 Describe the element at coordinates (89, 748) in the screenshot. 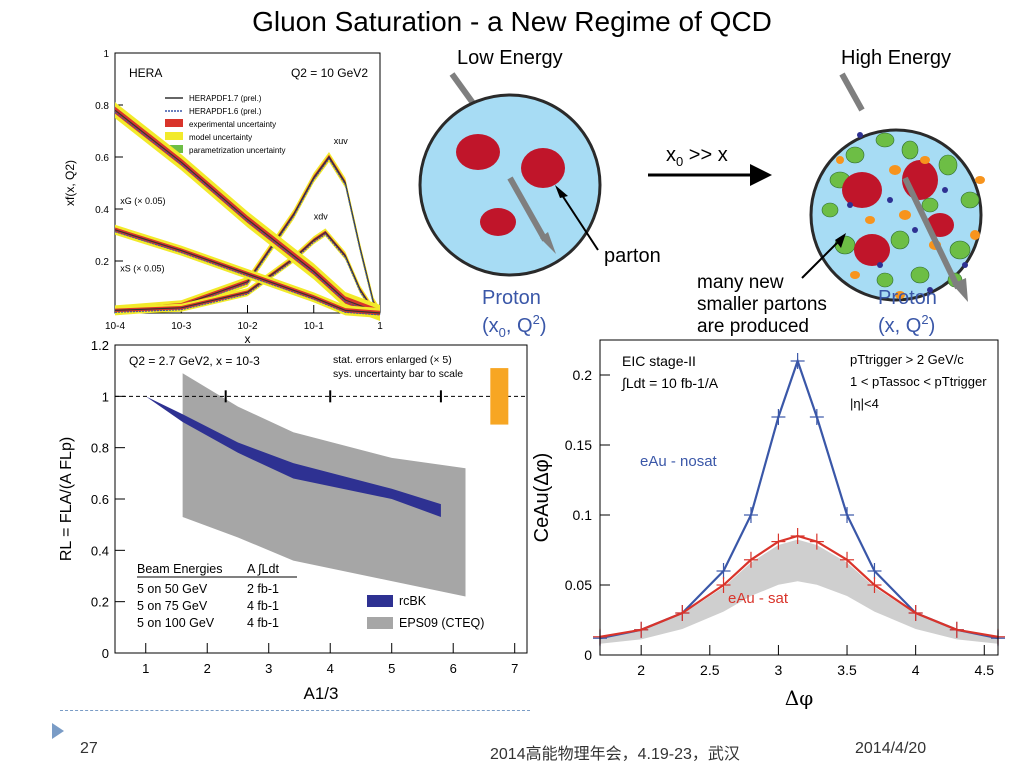

I see `page-number: 27` at that location.